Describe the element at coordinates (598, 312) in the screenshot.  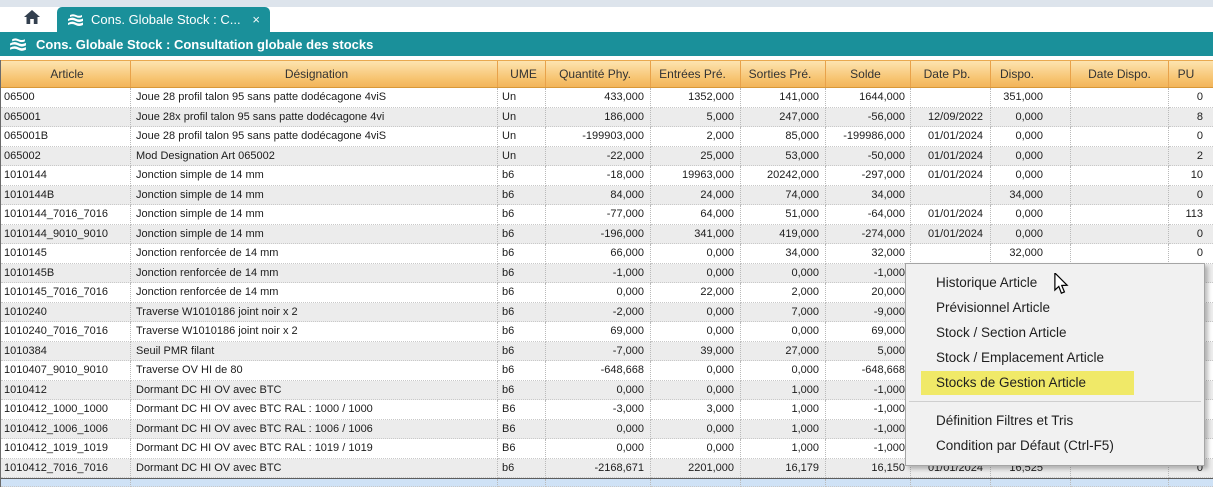
I see `cell-qty: -2,000` at that location.